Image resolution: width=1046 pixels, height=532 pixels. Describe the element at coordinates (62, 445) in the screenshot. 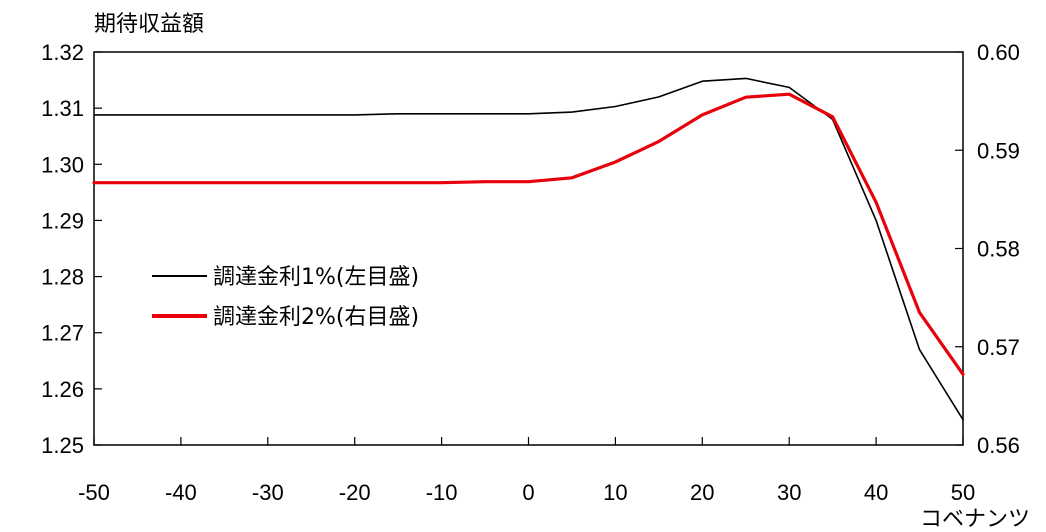

I see `y-left-tick-label: 1.25` at that location.